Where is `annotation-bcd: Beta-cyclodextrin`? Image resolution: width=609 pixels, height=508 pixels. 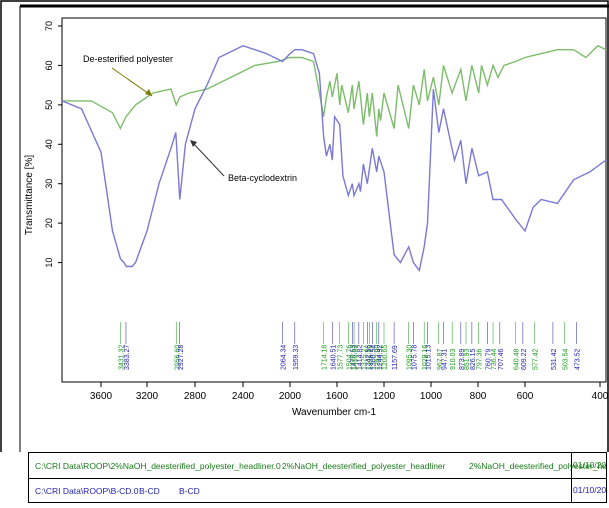
annotation-bcd: Beta-cyclodextrin is located at coordinates (262, 178).